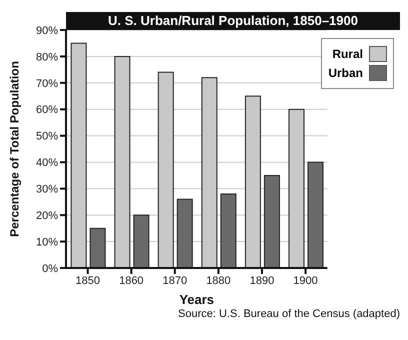 The height and width of the screenshot is (340, 408). I want to click on y-tick-label: 20%, so click(47, 216).